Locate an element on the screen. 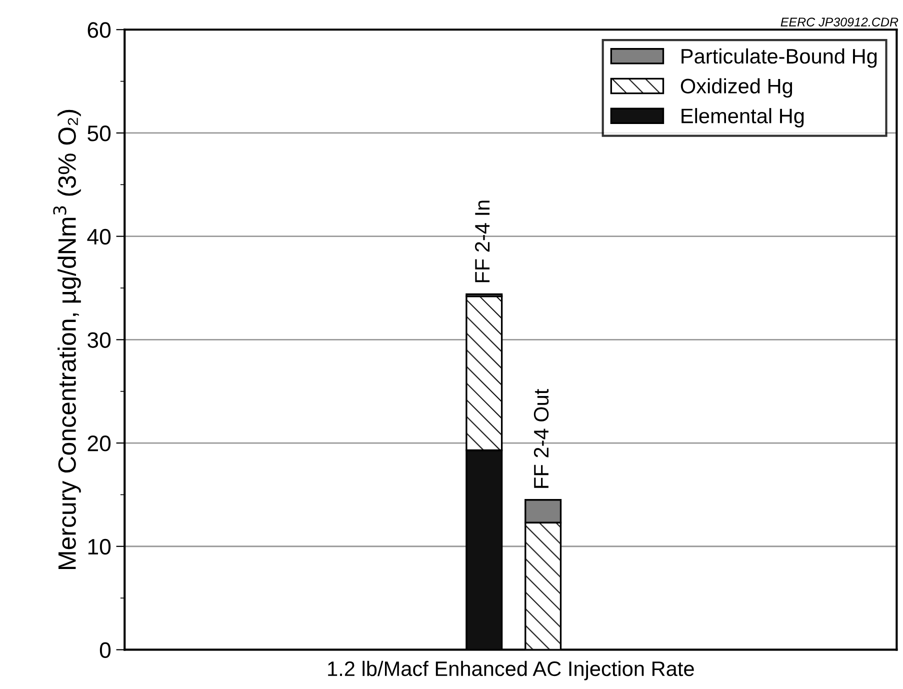  x-axis-title: 1.2 lb/Macf Enhanced AC Injection Rate is located at coordinates (511, 670).